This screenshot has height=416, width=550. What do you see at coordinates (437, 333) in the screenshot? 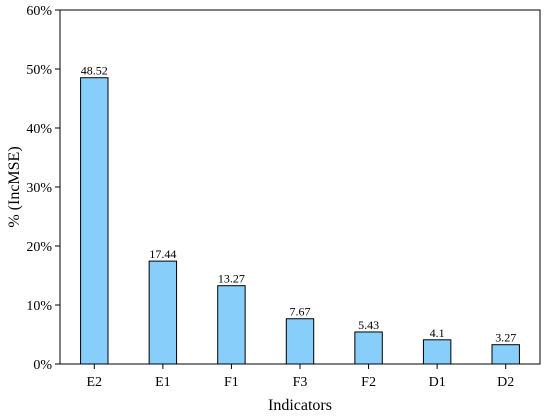
I see `data-label-d1: 4.1` at bounding box center [437, 333].